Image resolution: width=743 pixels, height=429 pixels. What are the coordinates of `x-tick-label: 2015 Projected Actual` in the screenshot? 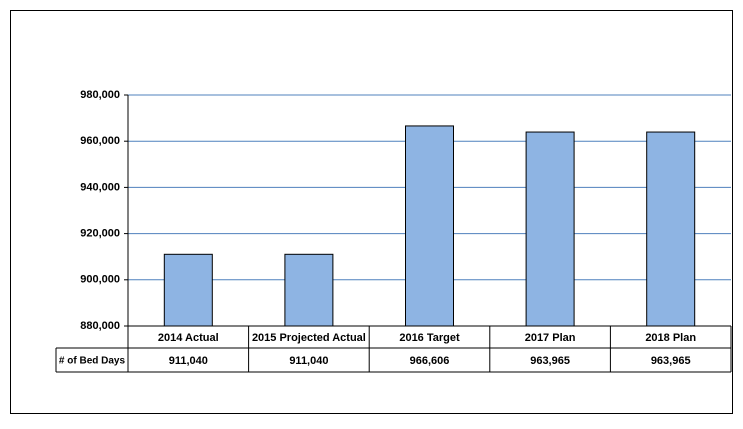 It's located at (309, 338).